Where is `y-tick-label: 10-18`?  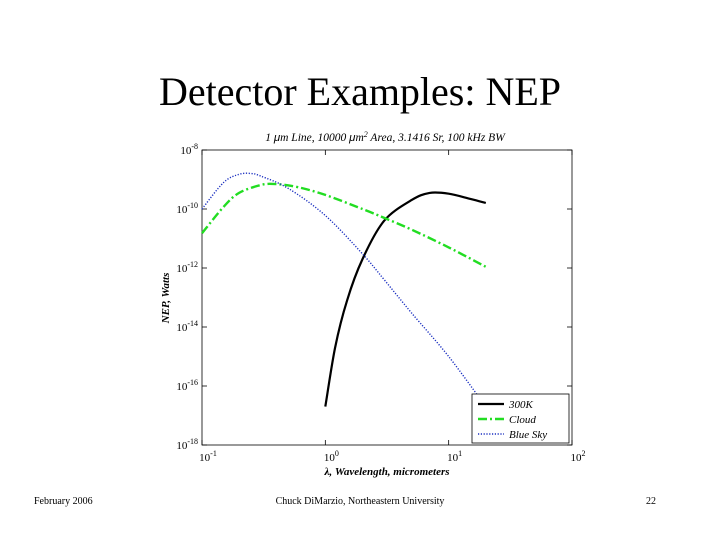 y-tick-label: 10-18 is located at coordinates (187, 444).